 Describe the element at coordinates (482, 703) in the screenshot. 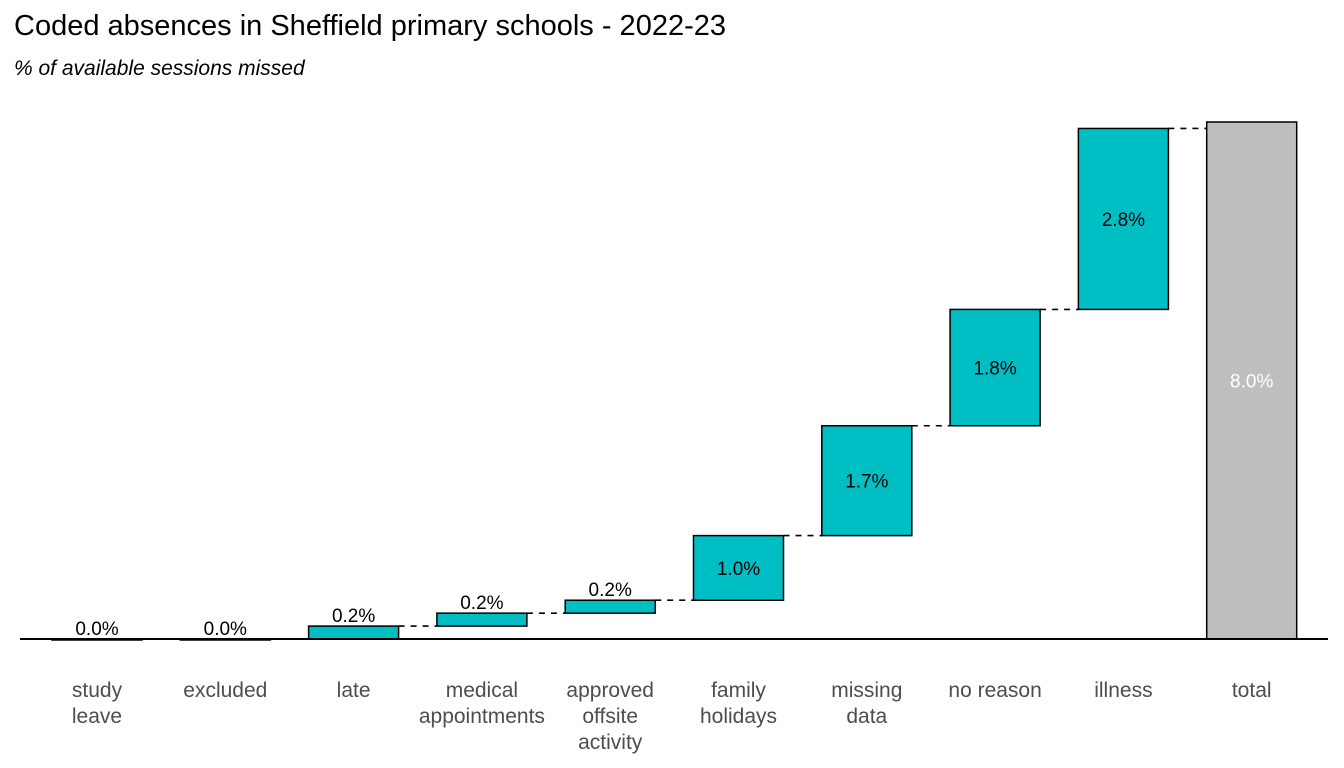

I see `category-label: medical appointments` at that location.